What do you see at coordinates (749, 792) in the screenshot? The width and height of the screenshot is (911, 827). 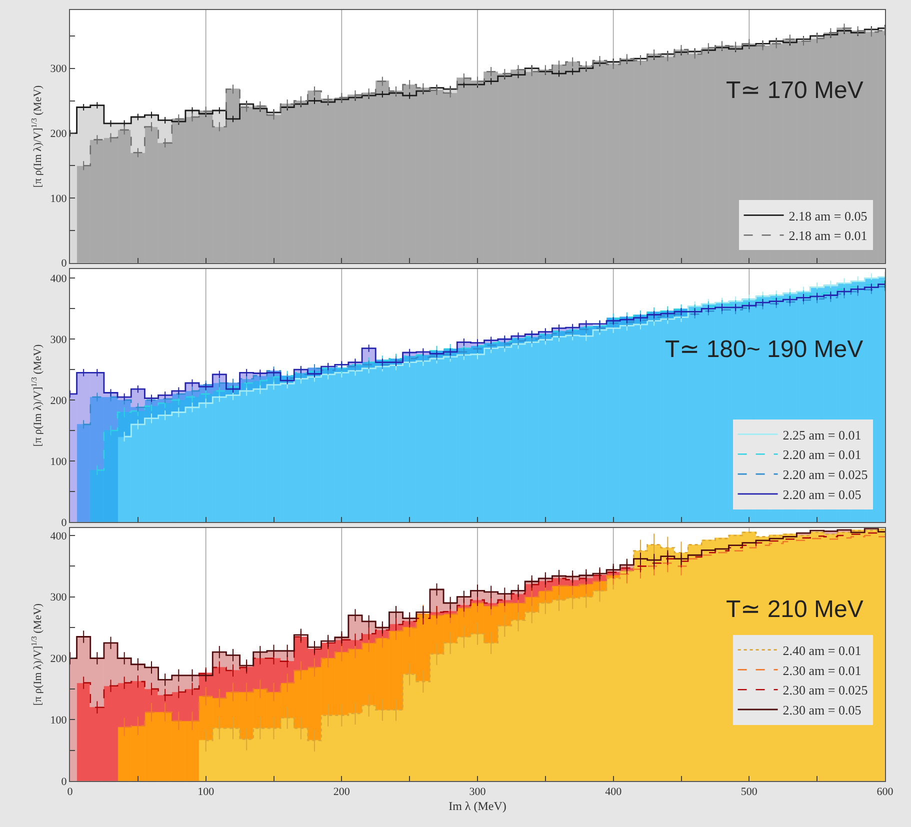 I see `x-tick-label: 500` at bounding box center [749, 792].